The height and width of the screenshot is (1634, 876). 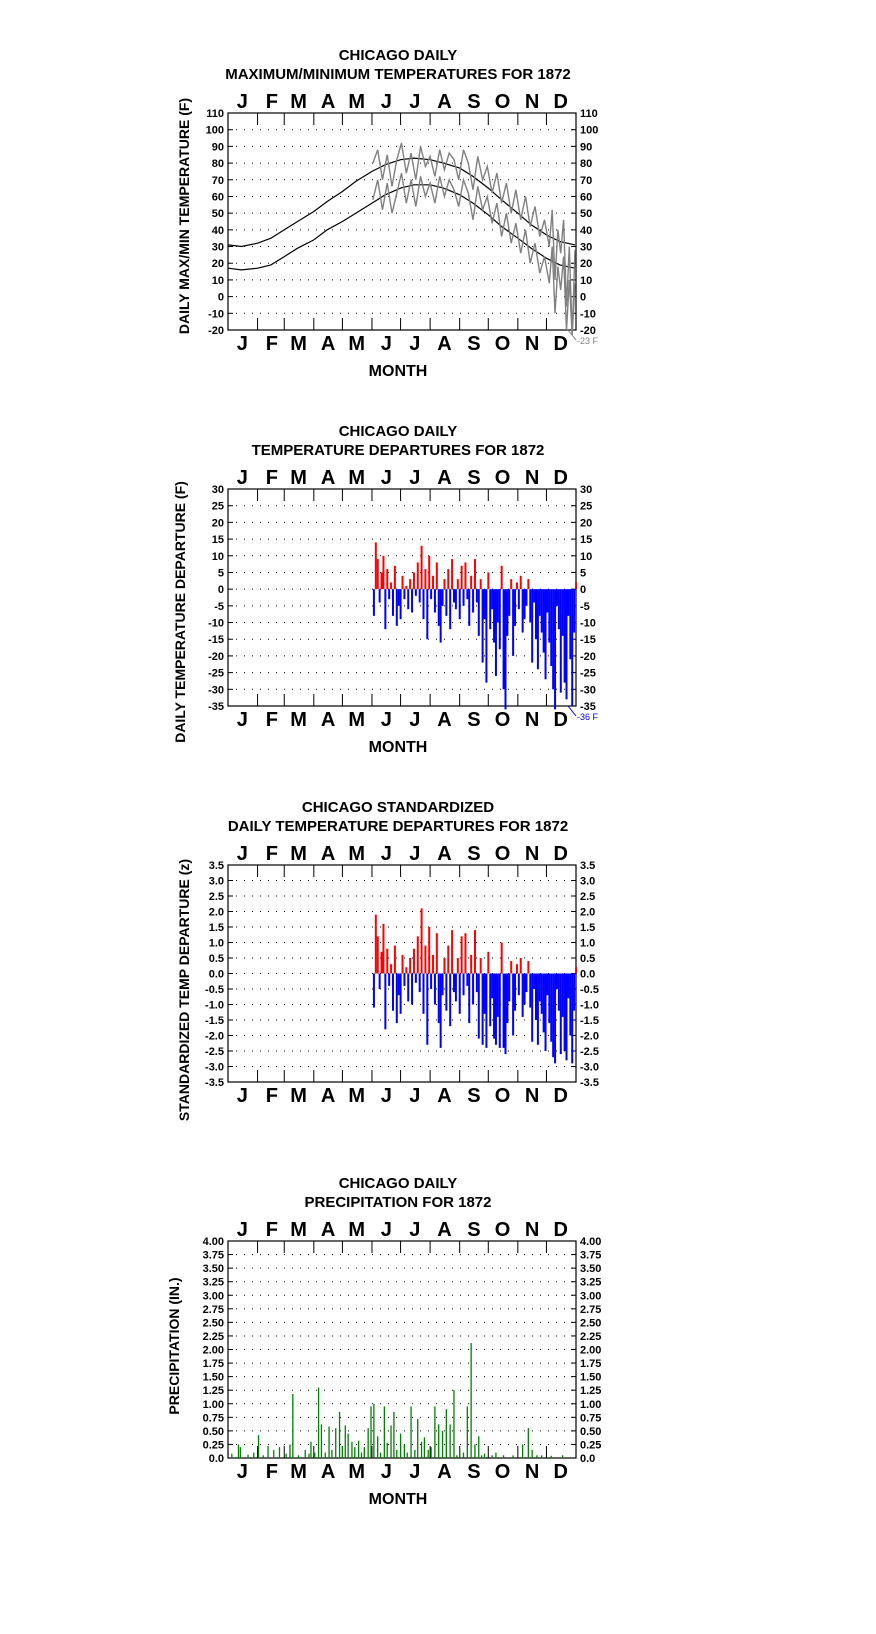 What do you see at coordinates (398, 747) in the screenshot?
I see `x-axis-label: MONTH` at bounding box center [398, 747].